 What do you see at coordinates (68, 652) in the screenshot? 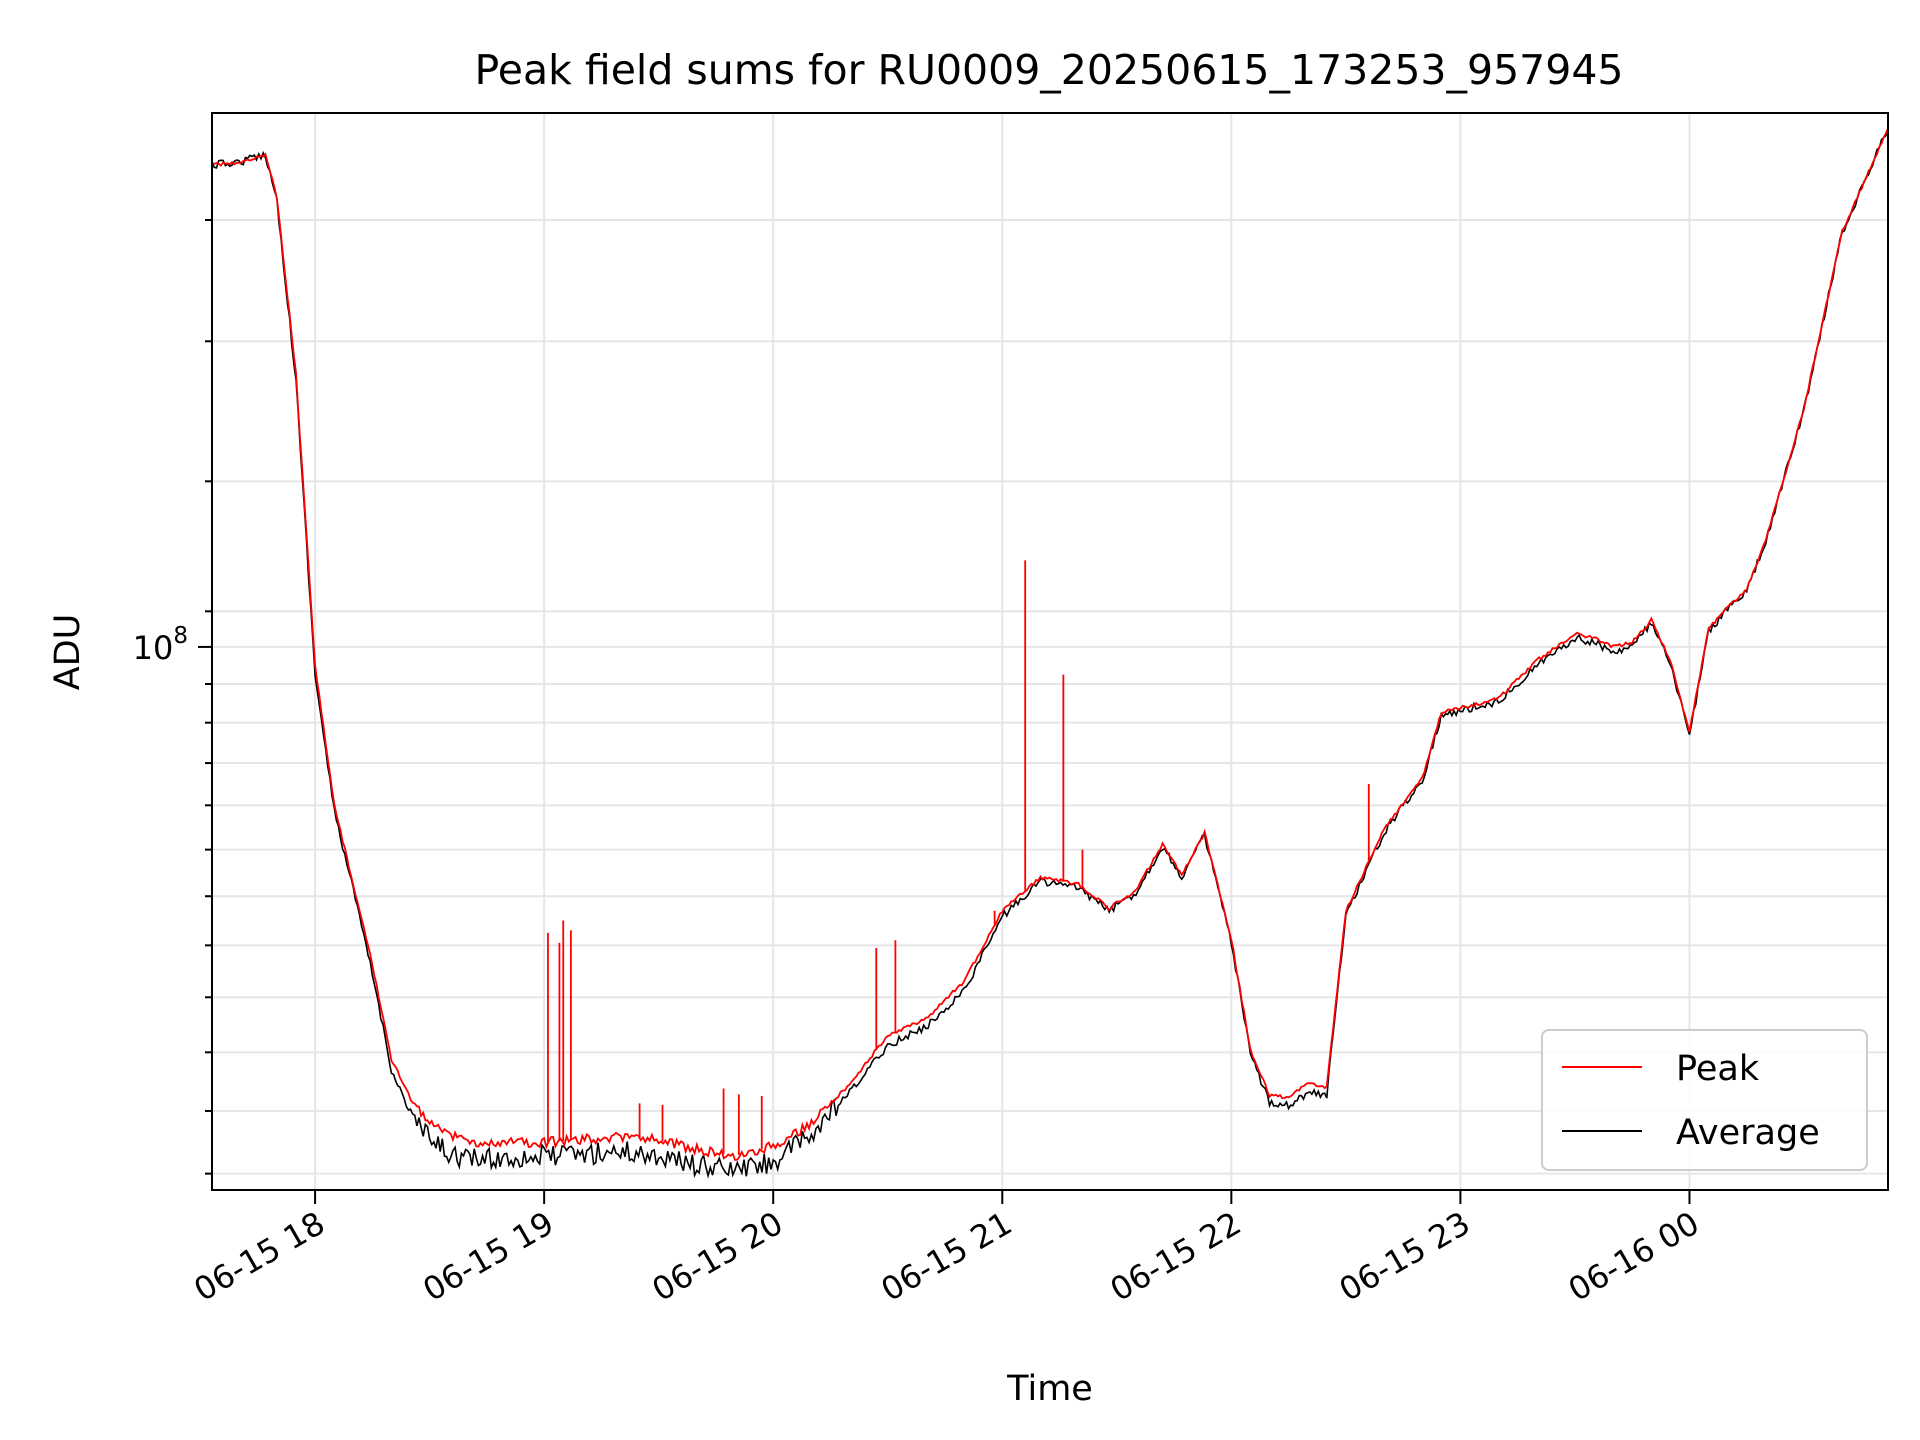
I see `y-axis-label: ADU` at bounding box center [68, 652].